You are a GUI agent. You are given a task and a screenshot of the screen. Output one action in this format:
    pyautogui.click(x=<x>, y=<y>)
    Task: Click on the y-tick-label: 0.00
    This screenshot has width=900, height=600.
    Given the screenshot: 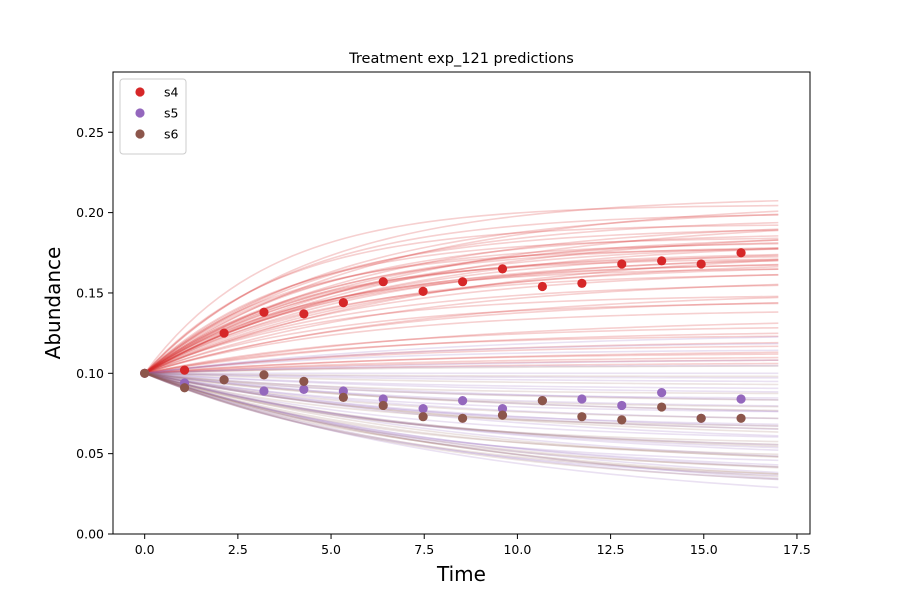 What is the action you would take?
    pyautogui.click(x=90, y=534)
    